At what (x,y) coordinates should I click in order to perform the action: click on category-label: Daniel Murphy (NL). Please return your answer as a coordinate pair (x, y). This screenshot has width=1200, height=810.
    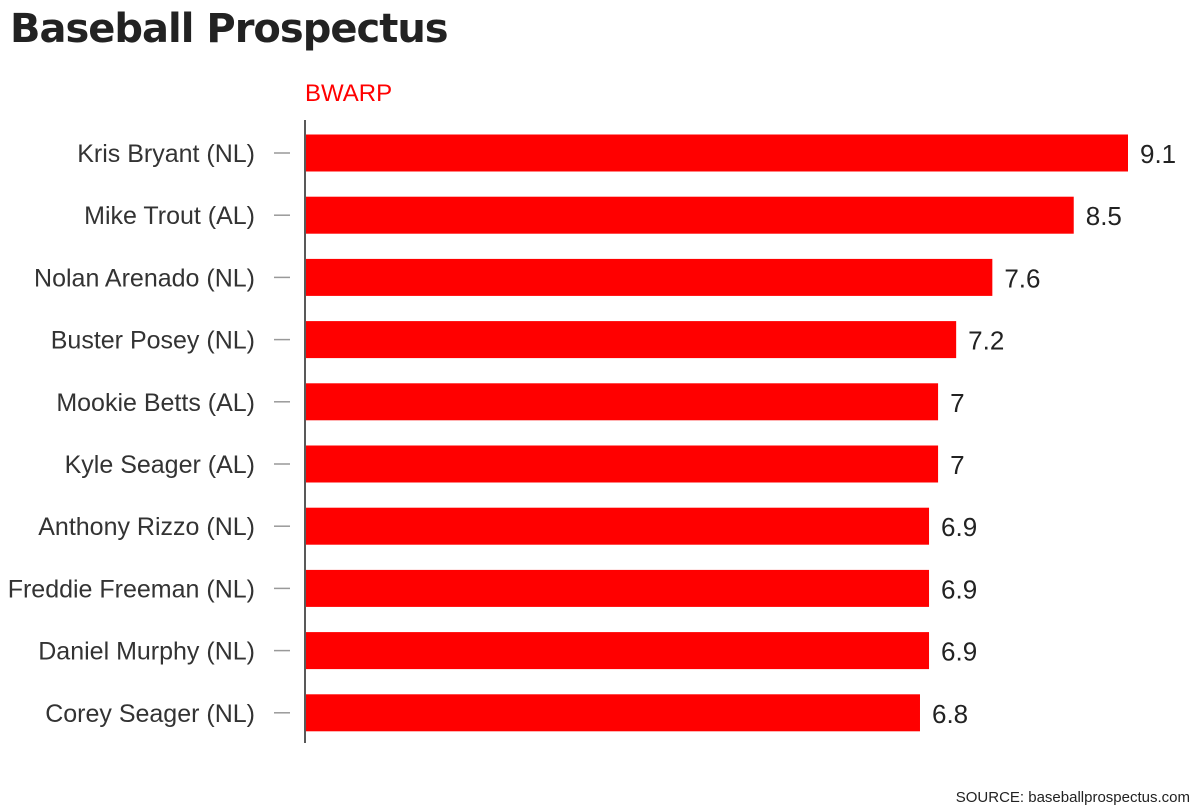
    Looking at the image, I should click on (146, 652).